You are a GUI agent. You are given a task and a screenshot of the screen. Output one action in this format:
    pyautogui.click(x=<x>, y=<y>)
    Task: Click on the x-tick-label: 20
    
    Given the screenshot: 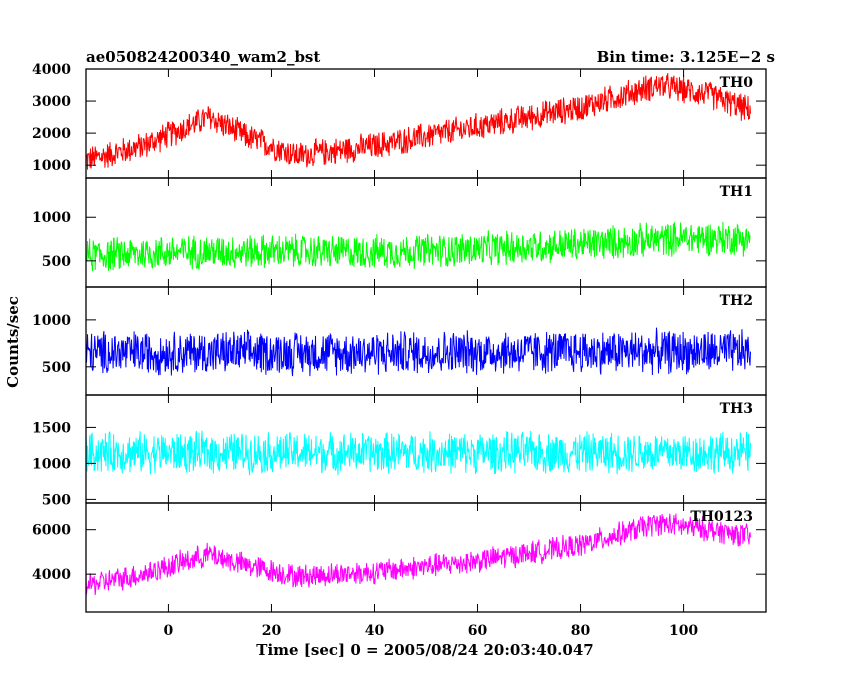 What is the action you would take?
    pyautogui.click(x=272, y=631)
    